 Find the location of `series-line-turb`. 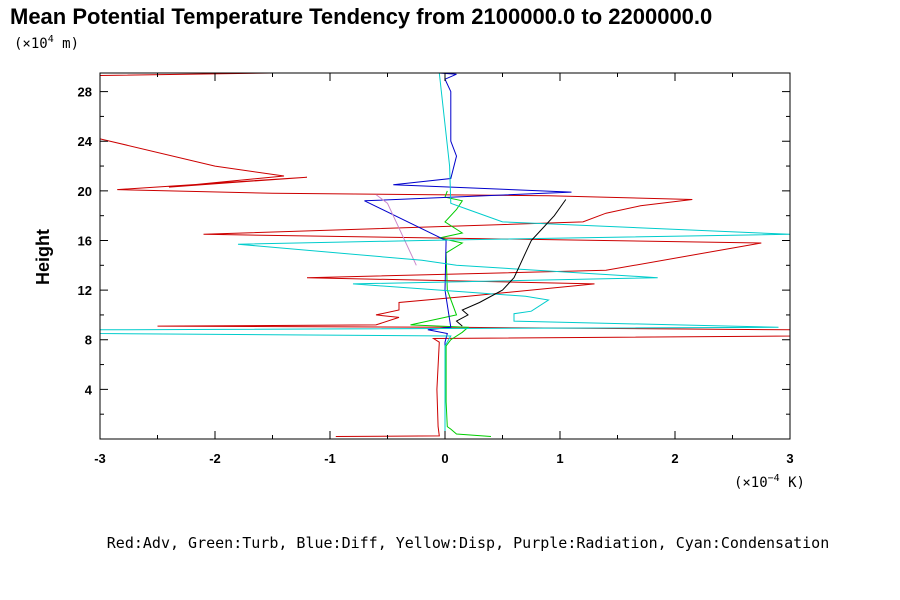

series-line-turb is located at coordinates (451, 313).